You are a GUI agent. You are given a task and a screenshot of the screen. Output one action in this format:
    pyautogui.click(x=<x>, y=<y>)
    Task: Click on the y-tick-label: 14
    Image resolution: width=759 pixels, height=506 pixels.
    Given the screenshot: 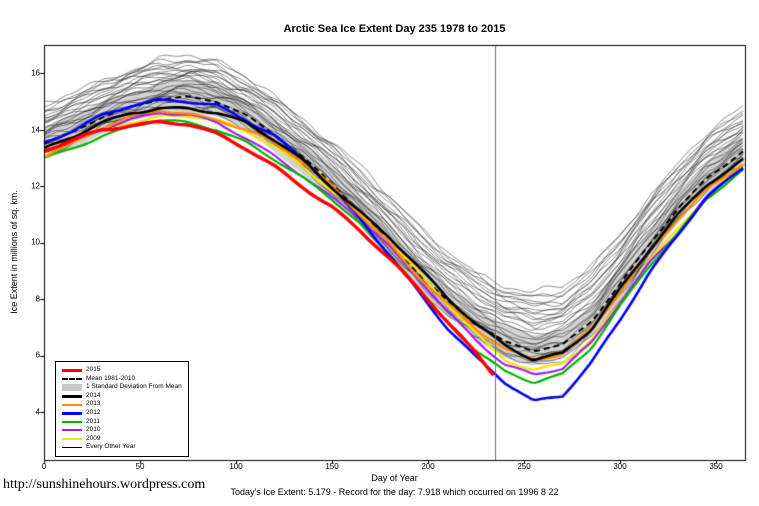 What is the action you would take?
    pyautogui.click(x=35, y=130)
    